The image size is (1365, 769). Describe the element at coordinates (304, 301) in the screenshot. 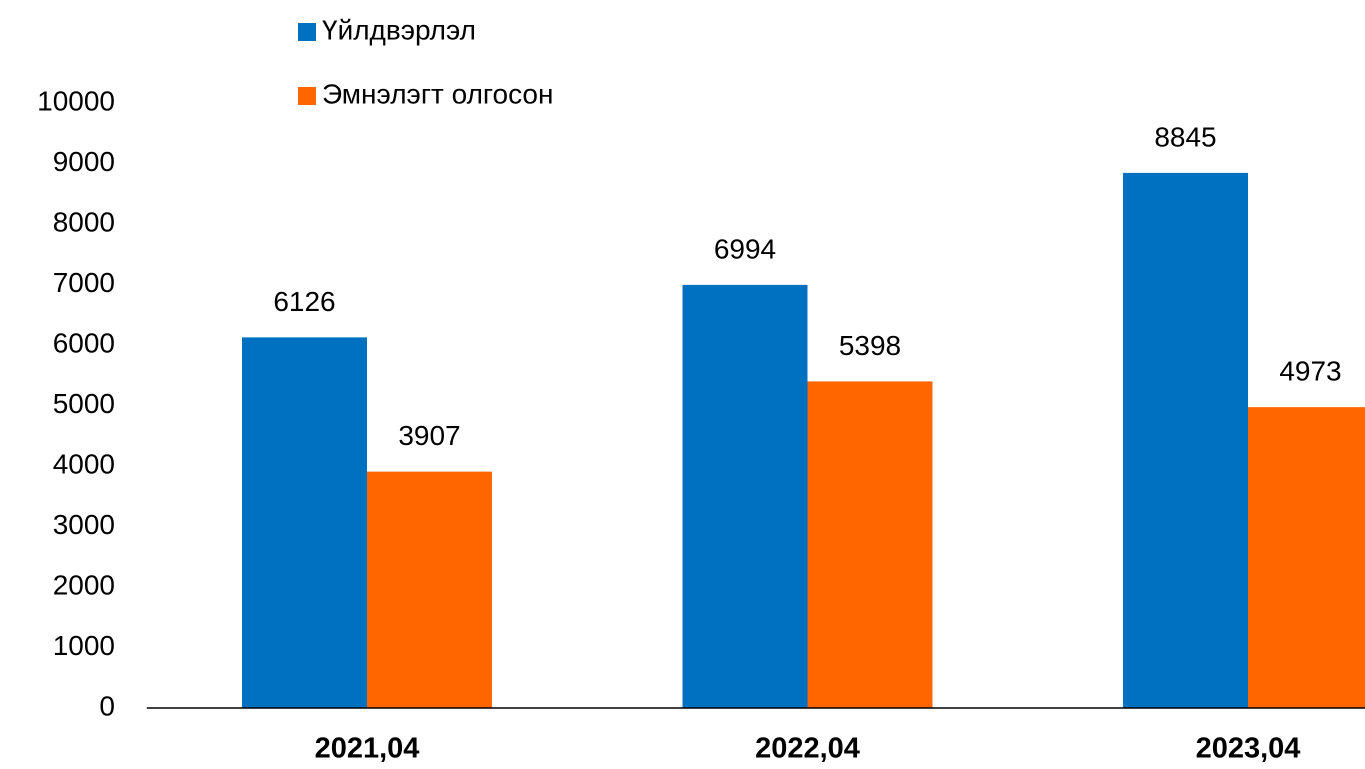

I see `data-label: 6126` at that location.